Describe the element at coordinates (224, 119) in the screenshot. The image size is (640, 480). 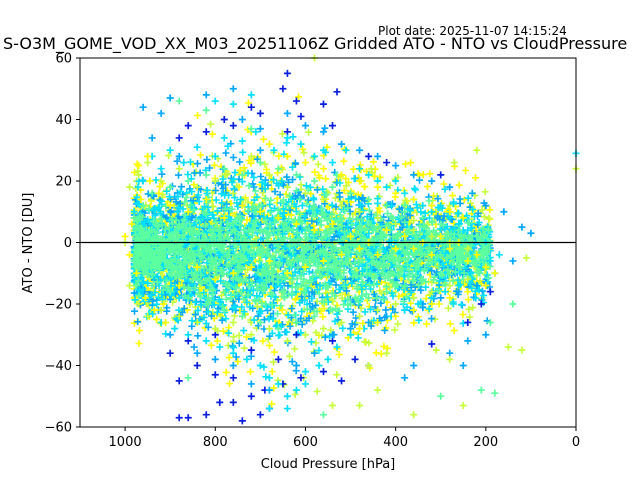
I see `scatter-point-s0-p33` at that location.